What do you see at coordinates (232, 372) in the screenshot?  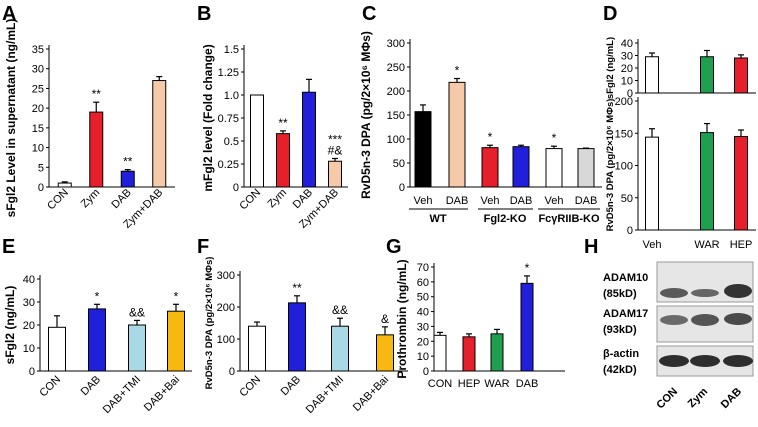 I see `y-tick-label-f: 0` at bounding box center [232, 372].